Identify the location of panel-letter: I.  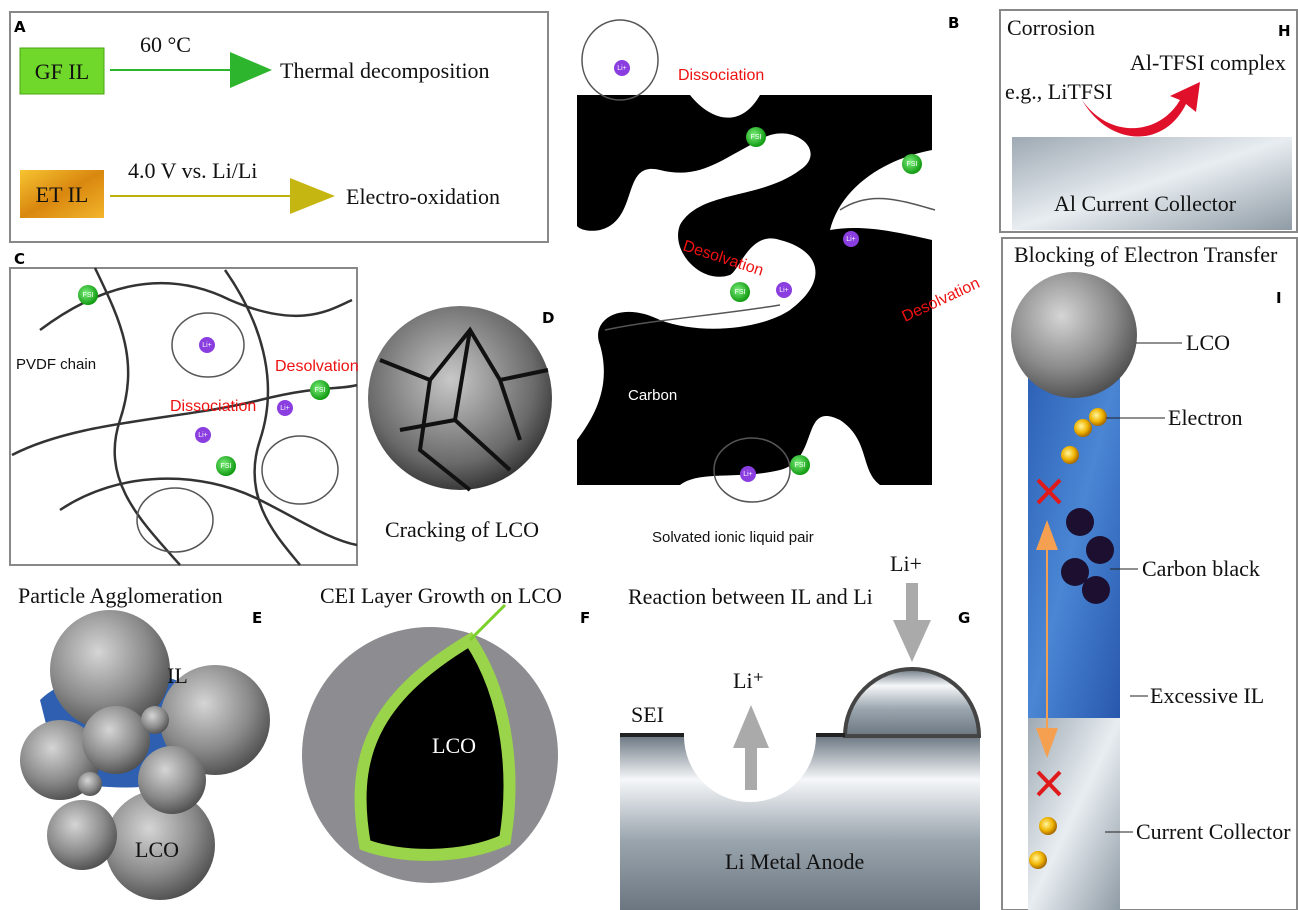
(1279, 298).